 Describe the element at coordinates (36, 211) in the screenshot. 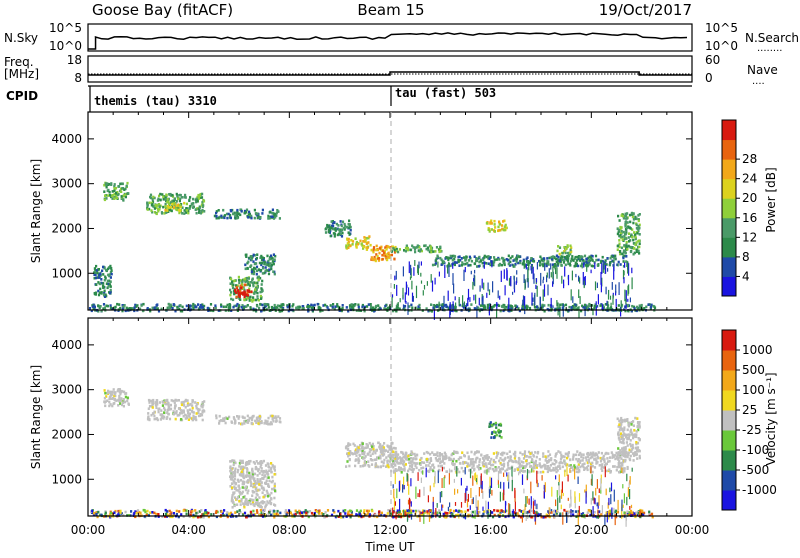

I see `power-ylabel: Slant Range [km]` at that location.